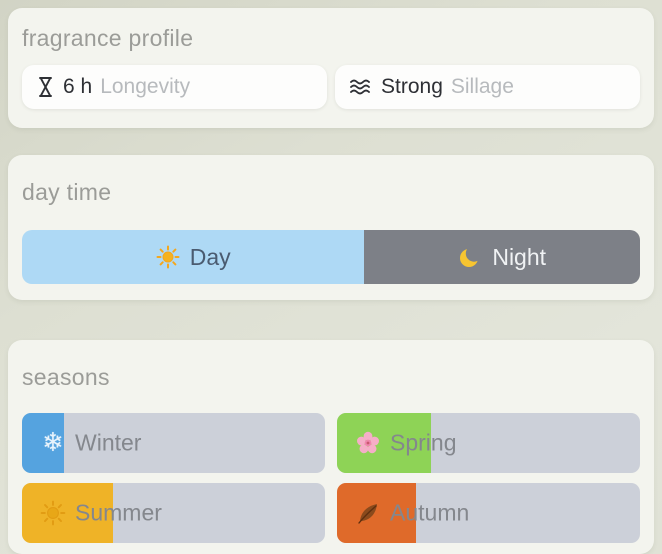 Image resolution: width=662 pixels, height=554 pixels. I want to click on season-bar-summer: Summer, so click(173, 513).